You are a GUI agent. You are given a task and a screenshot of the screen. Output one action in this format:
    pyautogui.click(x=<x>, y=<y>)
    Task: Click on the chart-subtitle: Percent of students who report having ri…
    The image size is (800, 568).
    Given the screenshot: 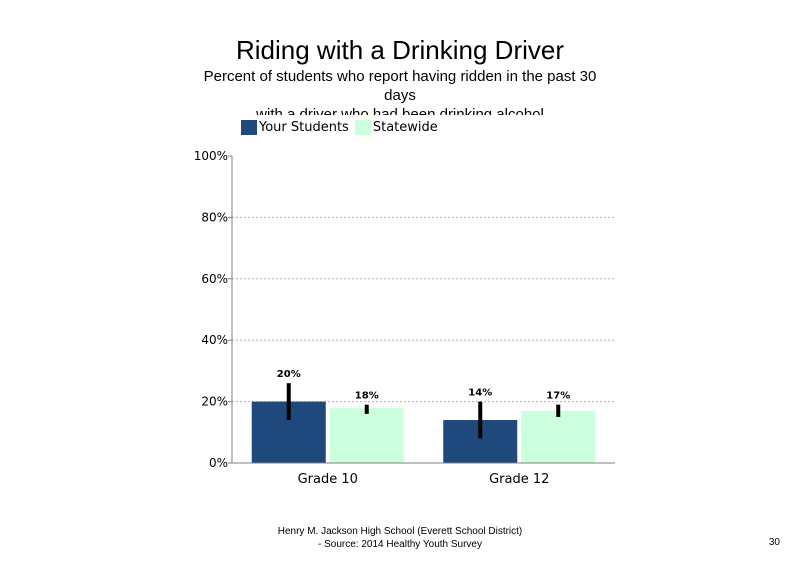 What is the action you would take?
    pyautogui.click(x=400, y=91)
    